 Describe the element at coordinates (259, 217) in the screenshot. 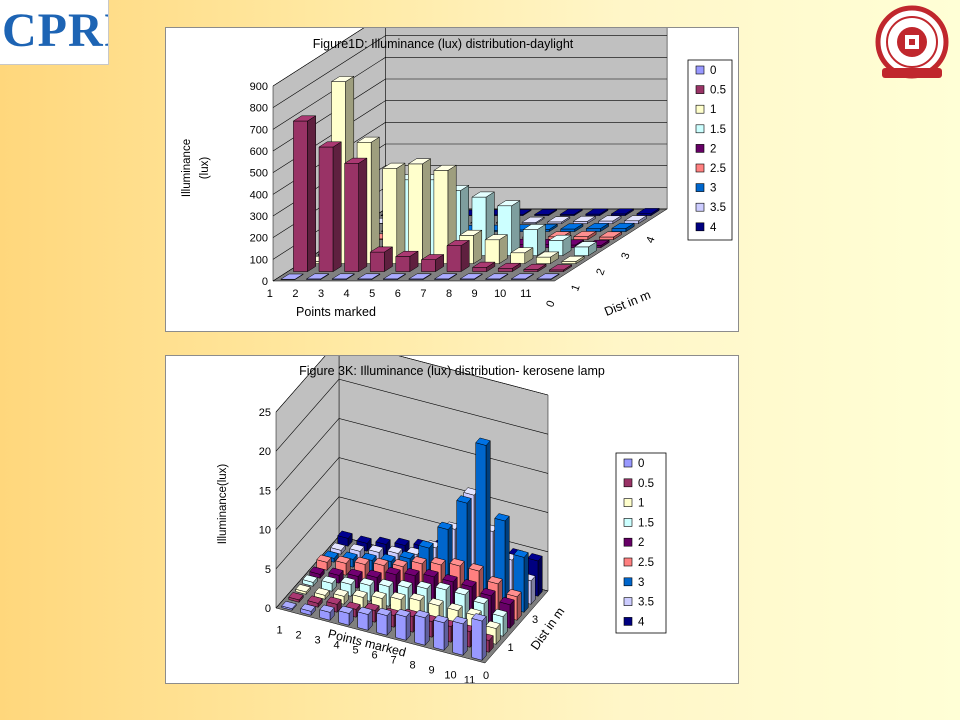

I see `y-tick-label: 300` at that location.